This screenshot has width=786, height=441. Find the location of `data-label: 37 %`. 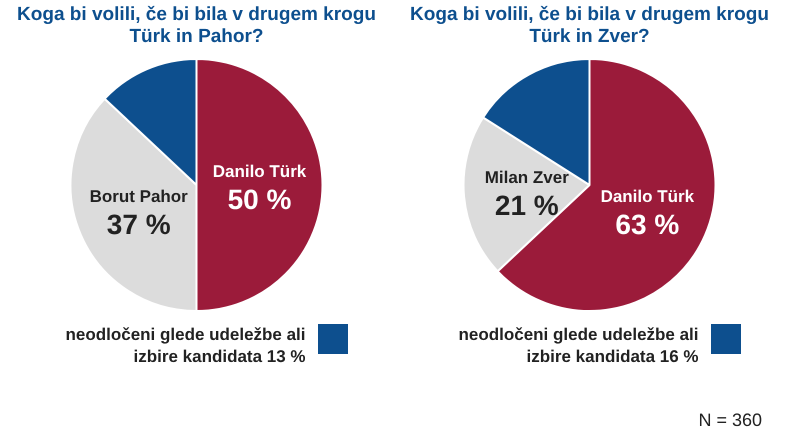

data-label: 37 % is located at coordinates (138, 224).